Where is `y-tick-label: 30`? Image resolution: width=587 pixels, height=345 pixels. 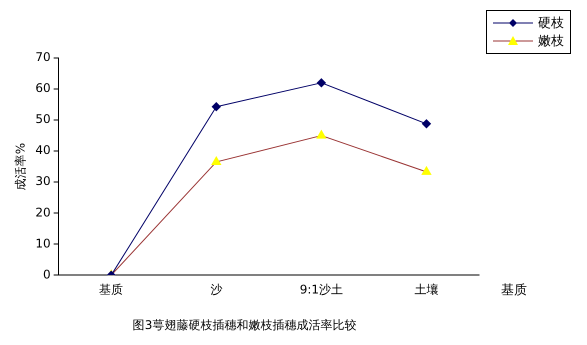 y-tick-label: 30 is located at coordinates (43, 181).